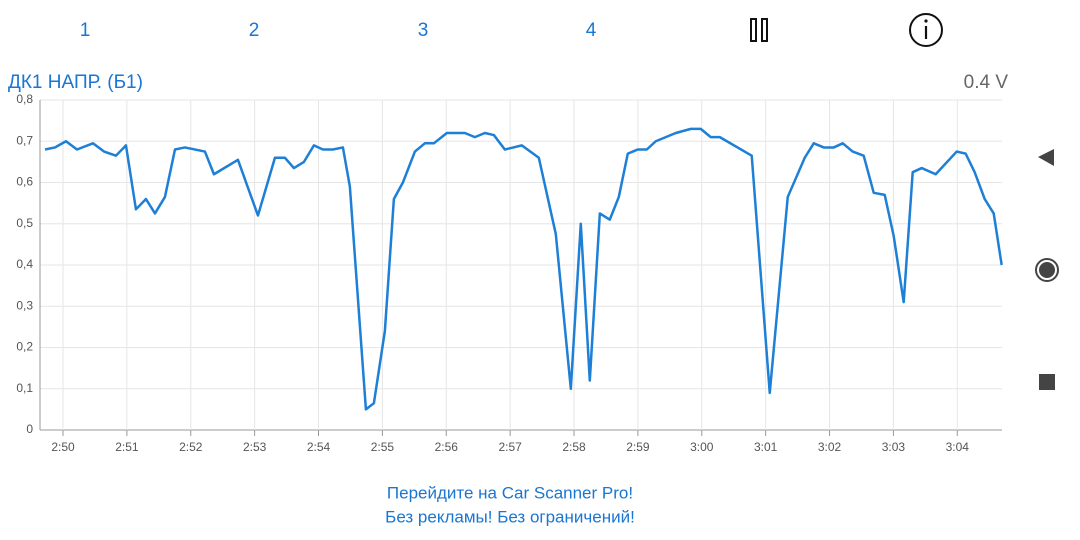 The image size is (1080, 540). I want to click on y-tick-label: 0,4, so click(24, 264).